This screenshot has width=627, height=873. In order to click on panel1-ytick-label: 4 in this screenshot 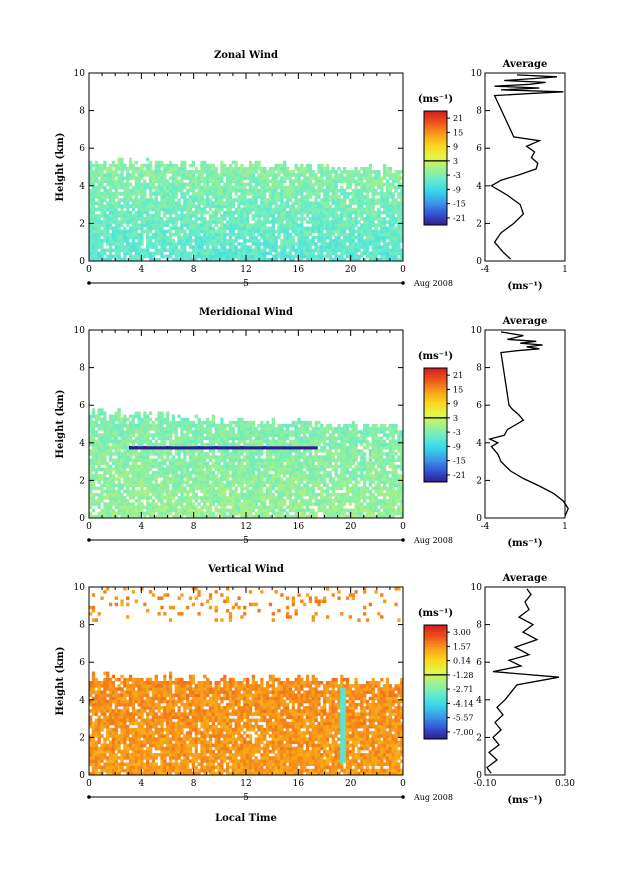, I will do `click(82, 187)`.